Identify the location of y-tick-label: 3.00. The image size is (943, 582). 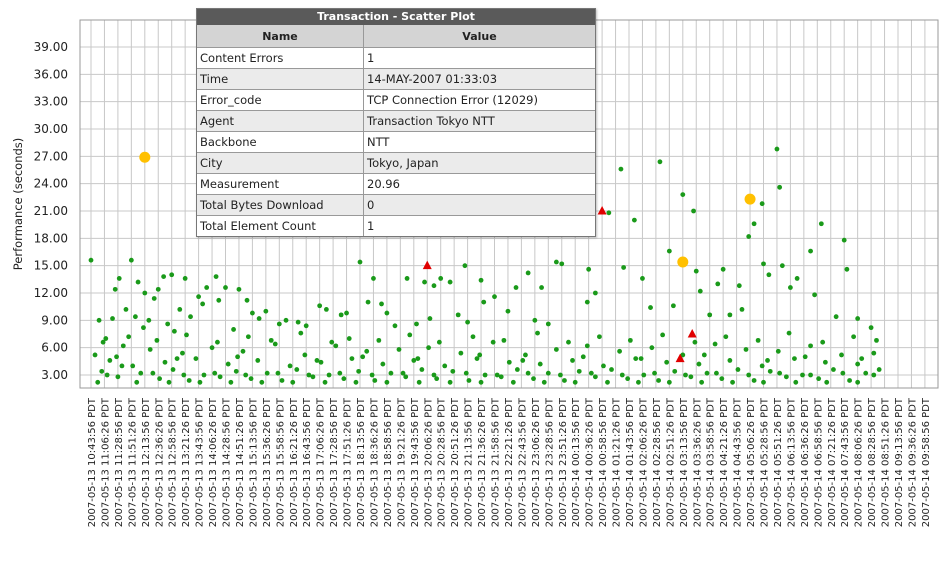
(54, 375).